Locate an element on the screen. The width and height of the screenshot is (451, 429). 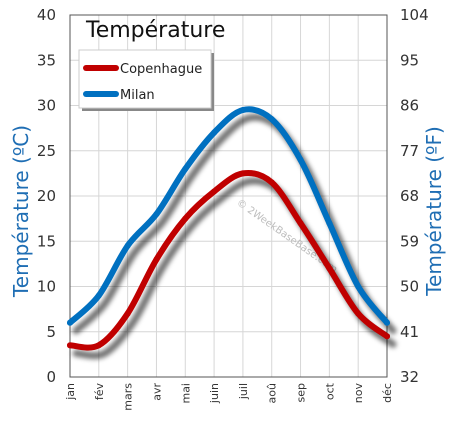
left-y-axis-ticks: 0 5 10 15 20 25 30 35 40 is located at coordinates (46, 196).